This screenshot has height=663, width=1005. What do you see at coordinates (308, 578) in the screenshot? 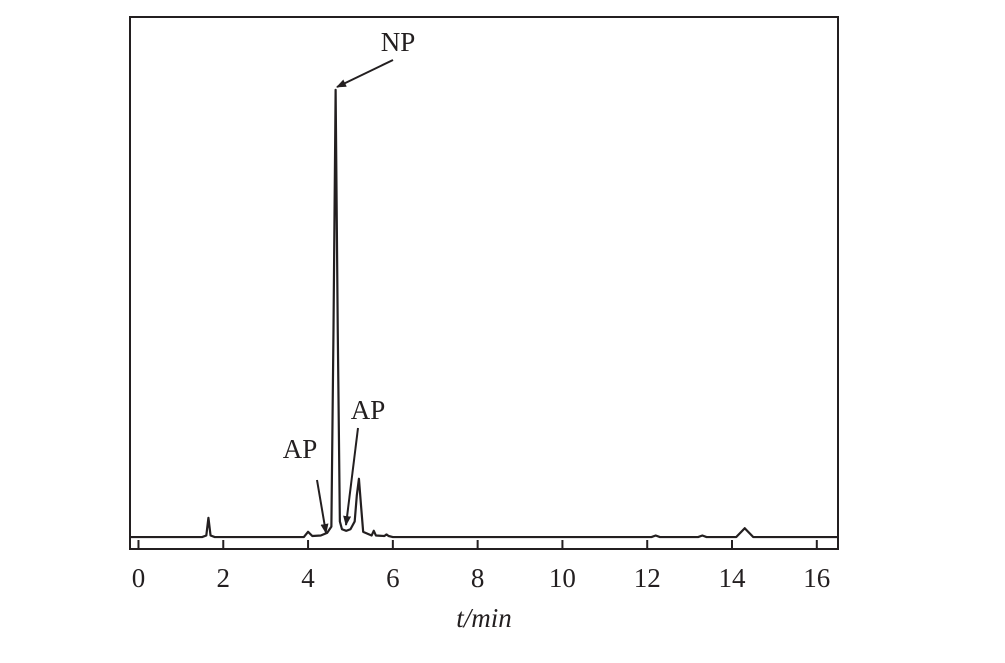
I see `x-tick-label: 4` at bounding box center [308, 578].